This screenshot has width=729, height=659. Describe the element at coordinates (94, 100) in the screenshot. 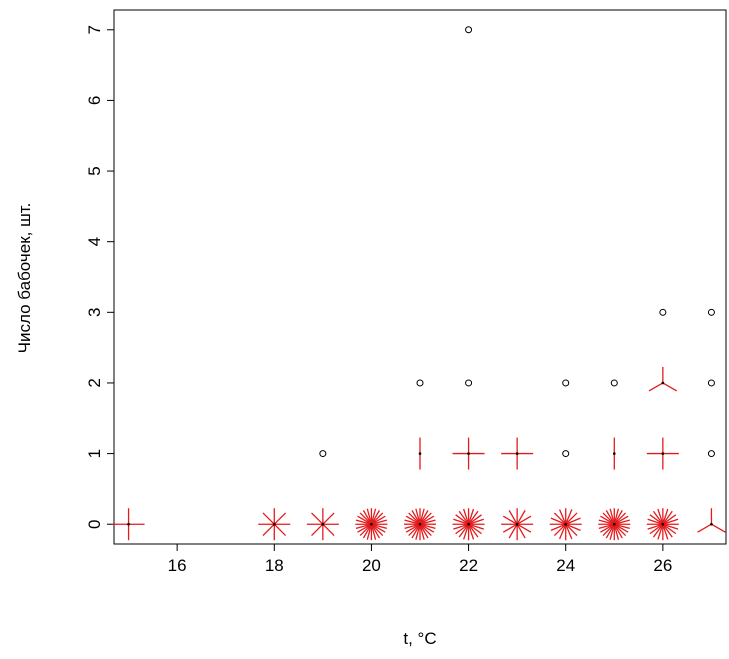

I see `y-tick-label: 6` at that location.